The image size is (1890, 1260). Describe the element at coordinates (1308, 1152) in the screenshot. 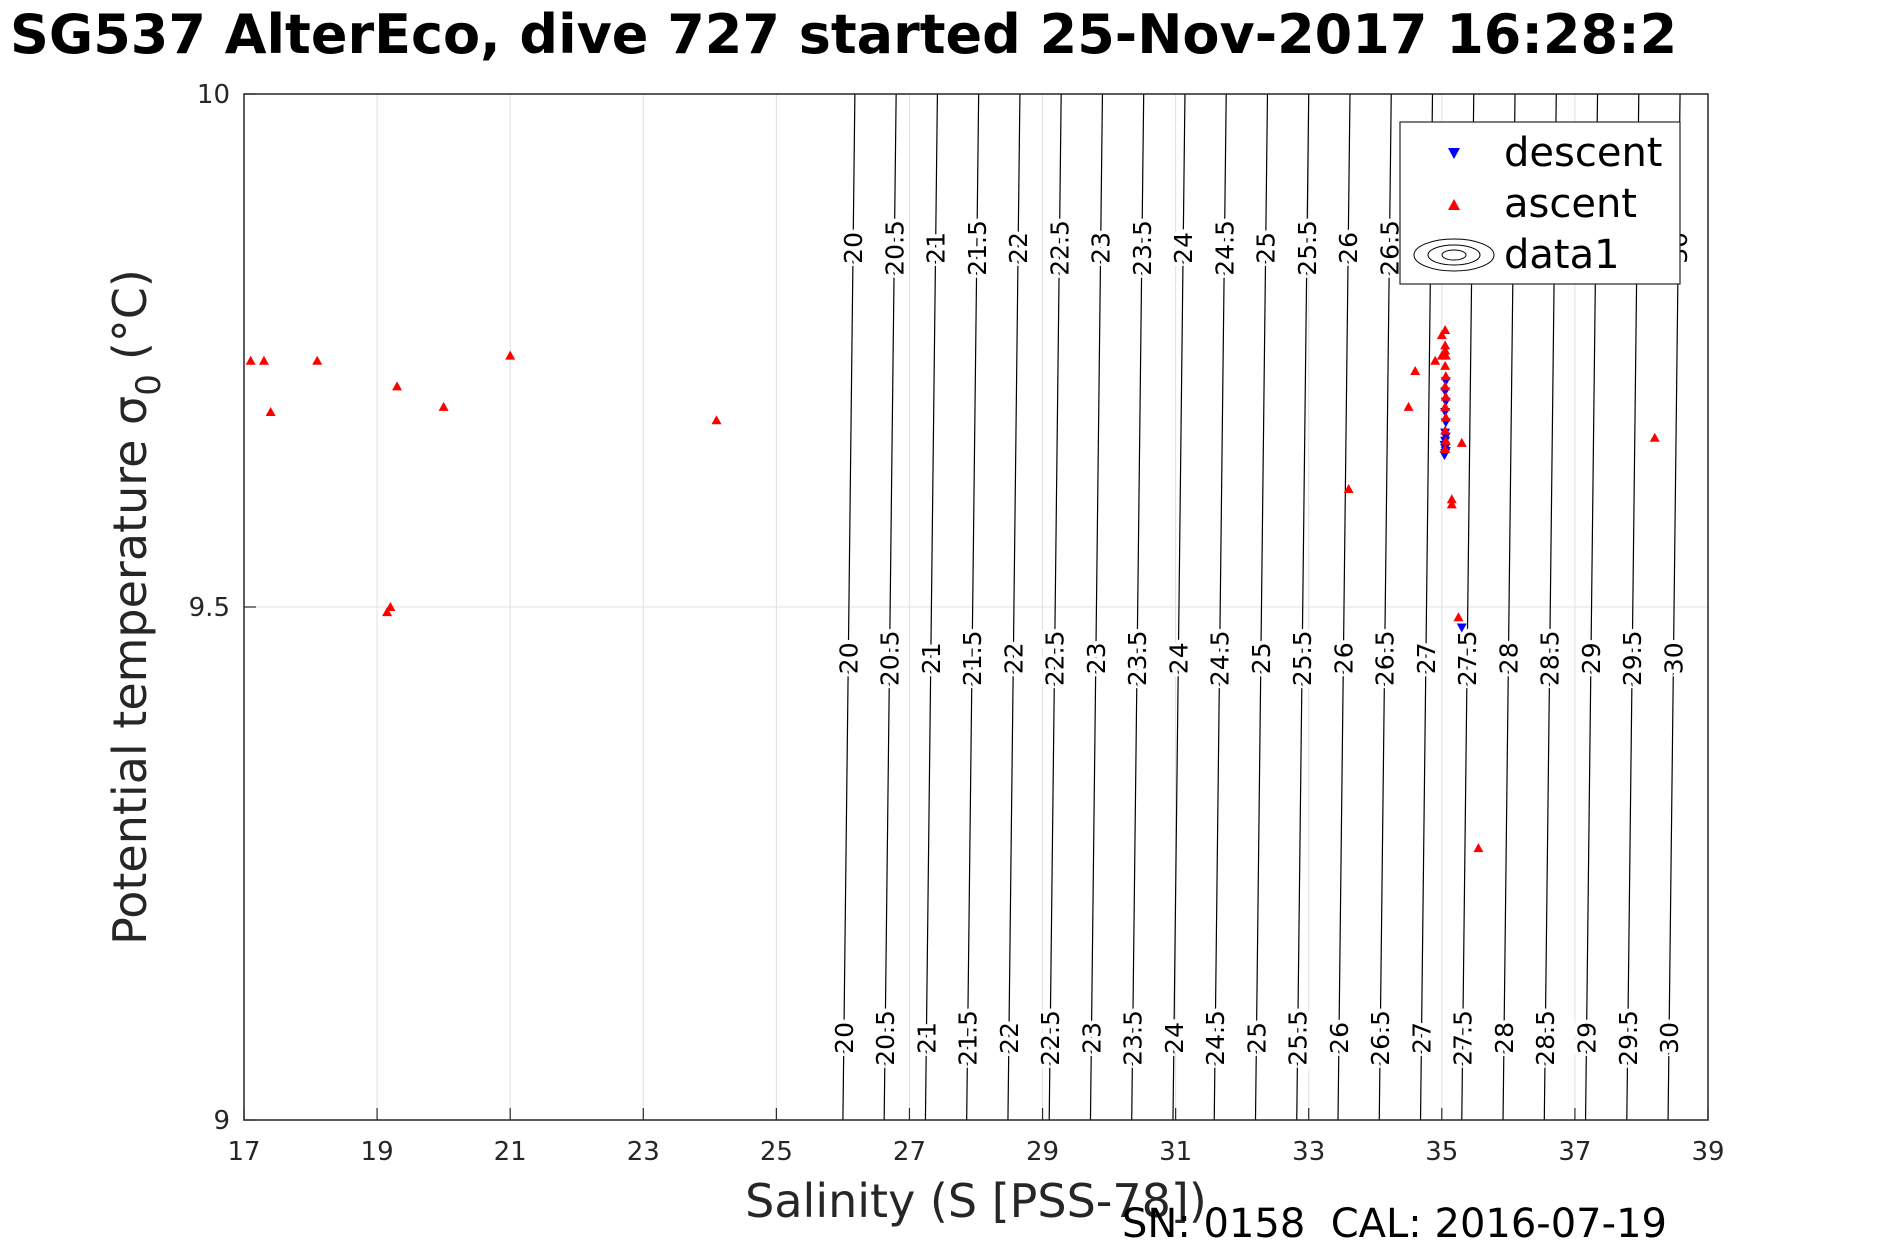

I see `x-tick-label: 33` at that location.